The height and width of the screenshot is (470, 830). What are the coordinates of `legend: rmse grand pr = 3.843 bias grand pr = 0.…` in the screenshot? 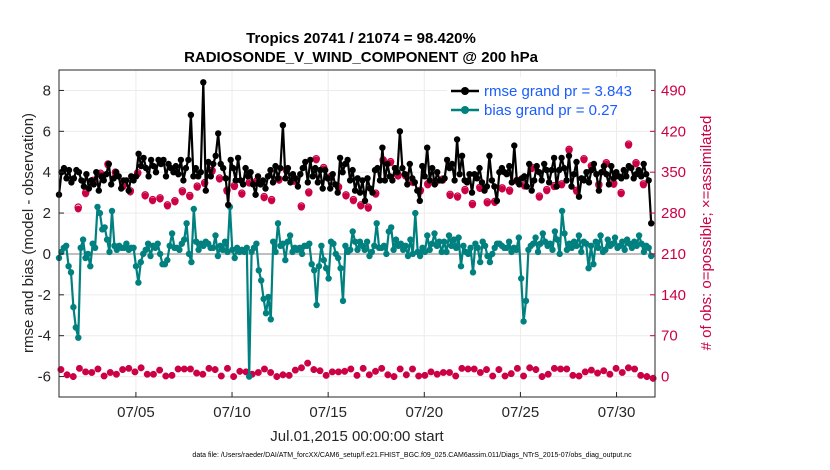 It's located at (549, 98).